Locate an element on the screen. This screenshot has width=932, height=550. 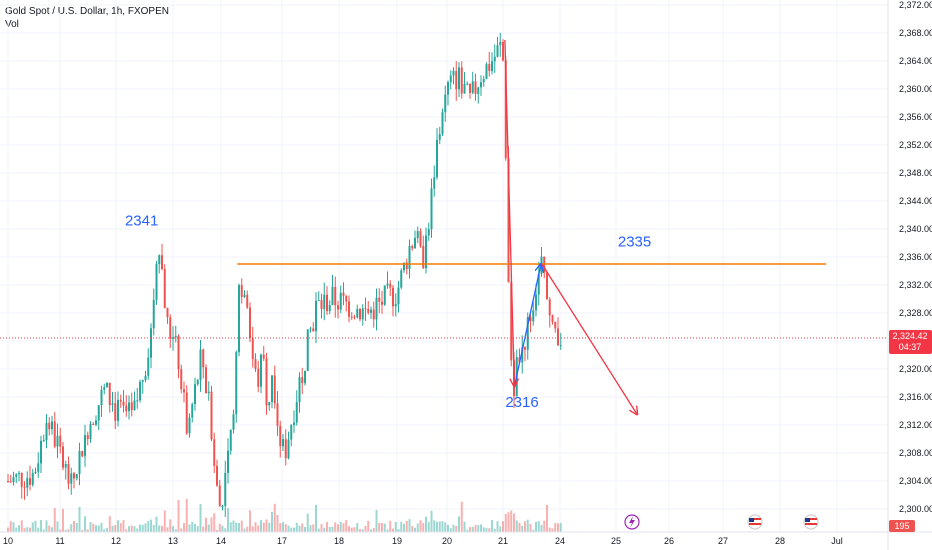
annotation-label-2341: 2341 is located at coordinates (141, 221).